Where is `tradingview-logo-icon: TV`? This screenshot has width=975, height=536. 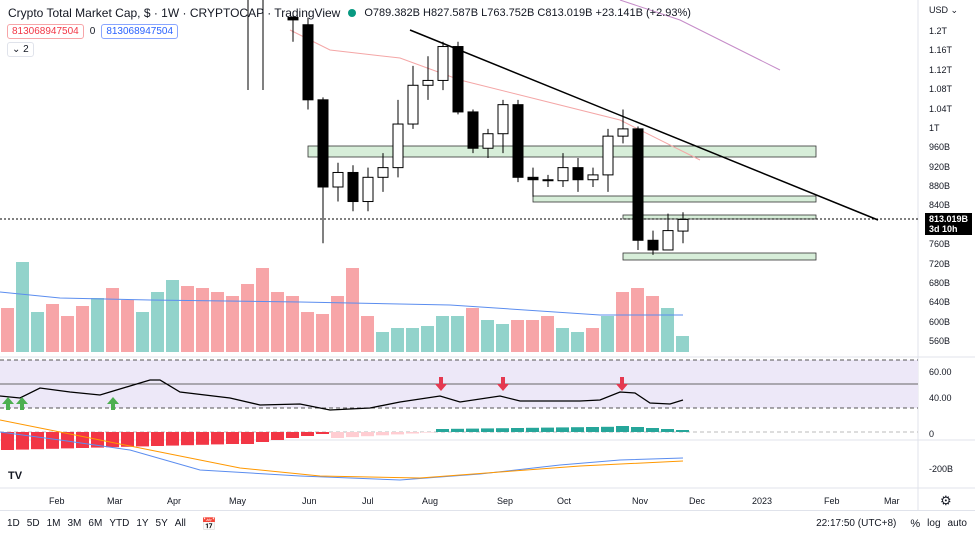
tradingview-logo-icon: TV is located at coordinates (15, 476).